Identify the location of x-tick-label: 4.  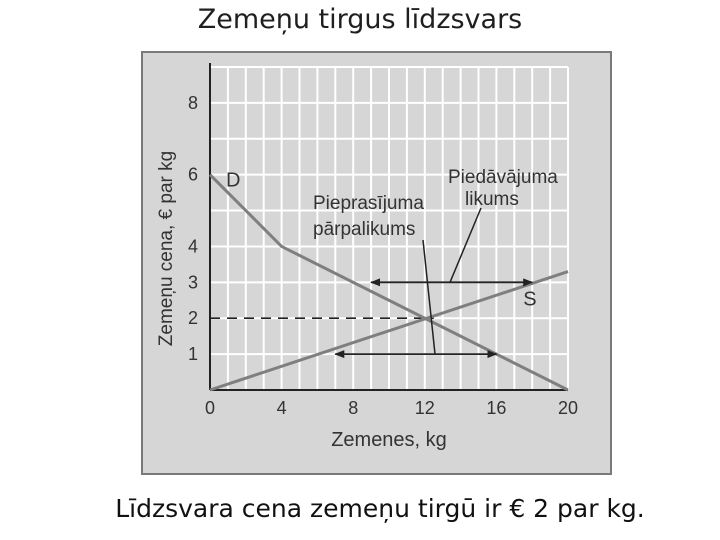
(282, 408).